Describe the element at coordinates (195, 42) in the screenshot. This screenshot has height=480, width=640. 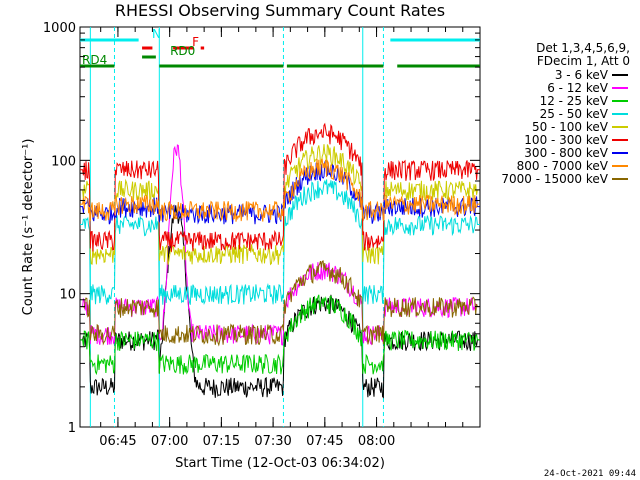
I see `flag-label: F` at that location.